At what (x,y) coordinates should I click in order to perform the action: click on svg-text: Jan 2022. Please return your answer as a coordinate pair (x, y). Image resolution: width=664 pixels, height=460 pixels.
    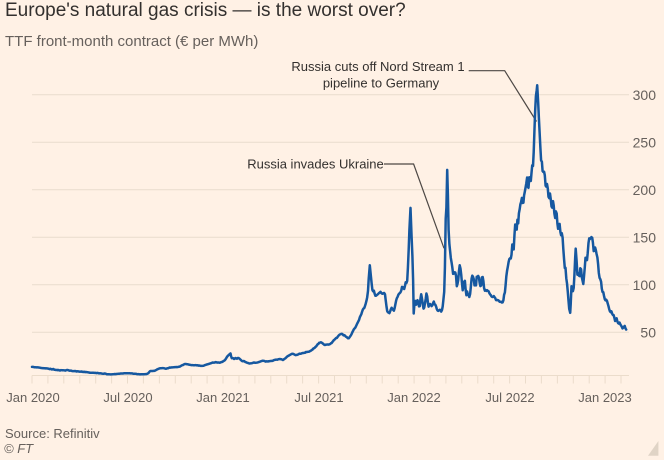
    Looking at the image, I should click on (414, 397).